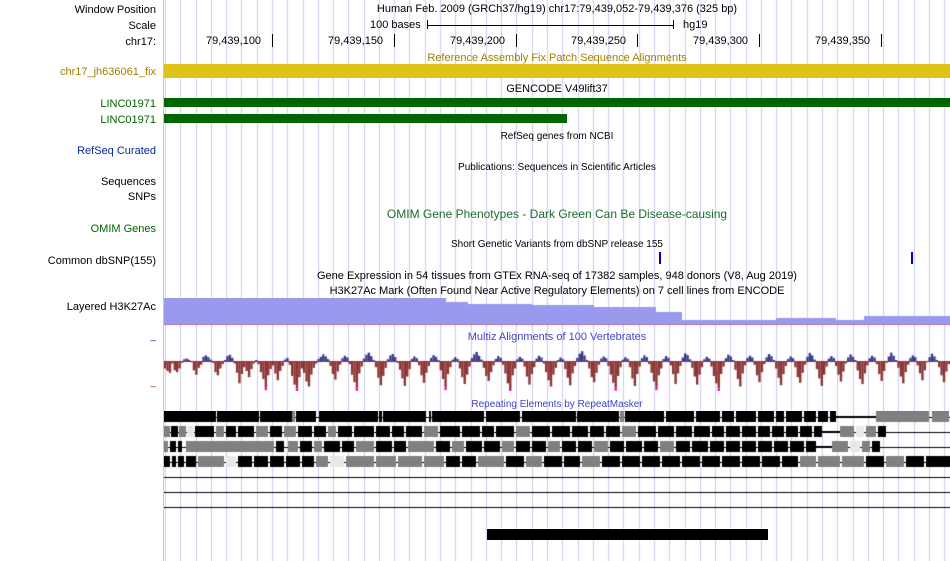 This screenshot has height=561, width=950. Describe the element at coordinates (140, 42) in the screenshot. I see `label-chrom: chr17:` at that location.